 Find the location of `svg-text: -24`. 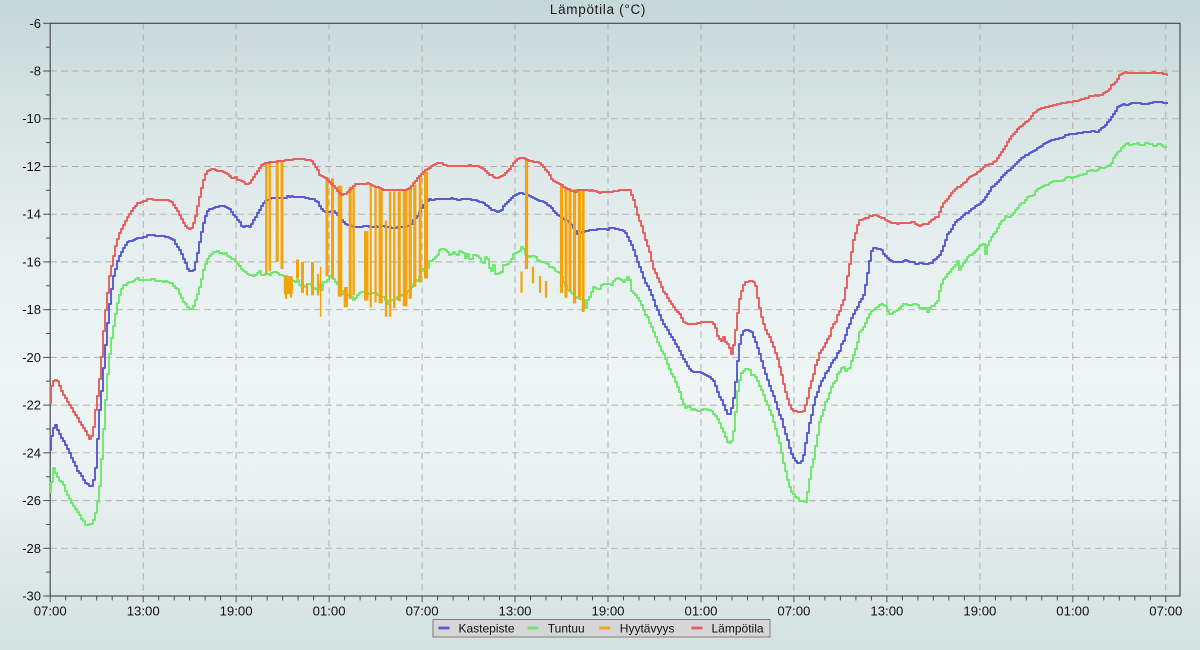

svg-text: -24 is located at coordinates (31, 452).